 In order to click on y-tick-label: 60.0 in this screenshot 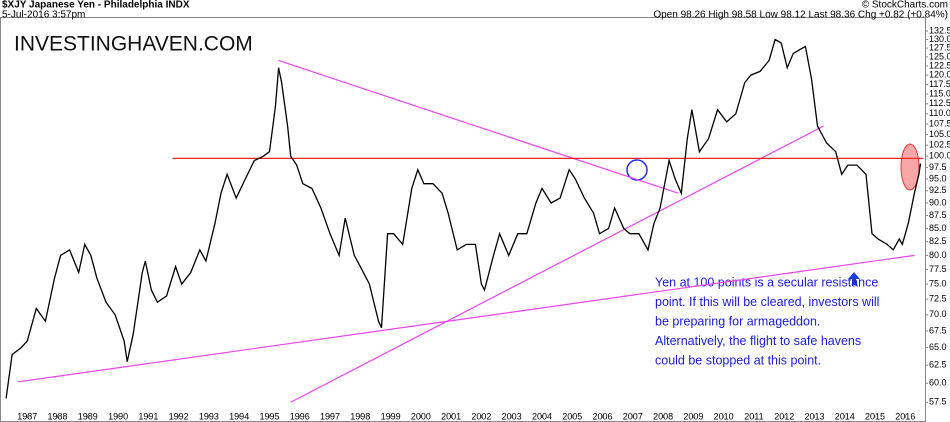, I will do `click(938, 383)`.